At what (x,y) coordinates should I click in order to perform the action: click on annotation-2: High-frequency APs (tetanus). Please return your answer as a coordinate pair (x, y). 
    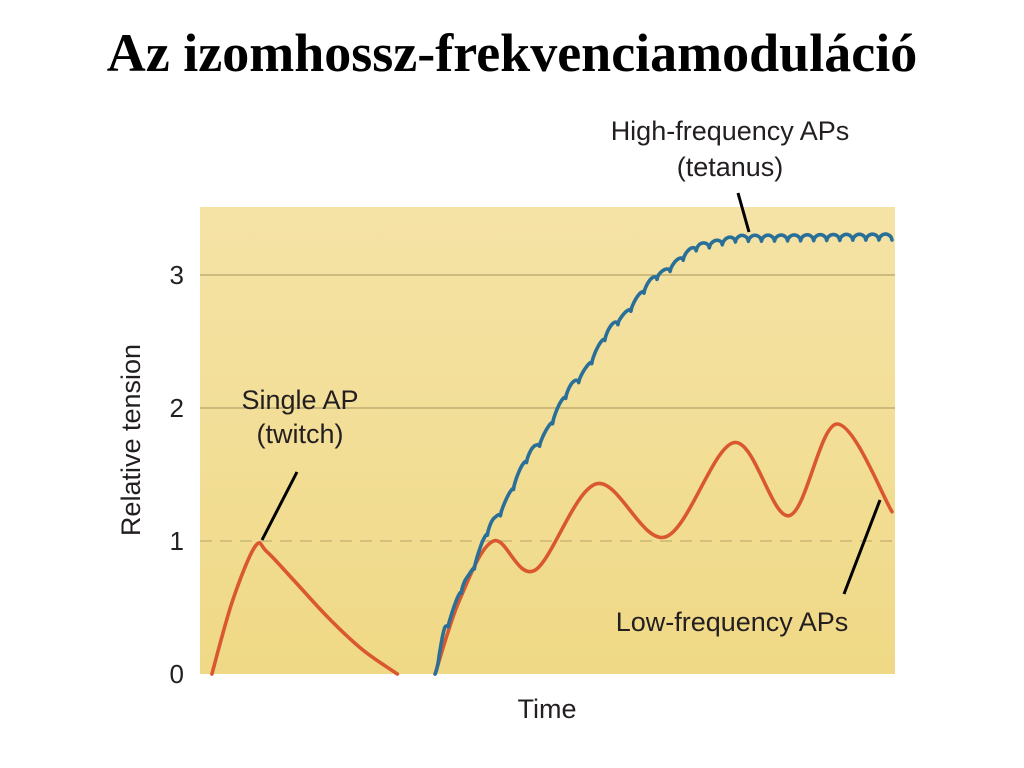
    Looking at the image, I should click on (730, 174).